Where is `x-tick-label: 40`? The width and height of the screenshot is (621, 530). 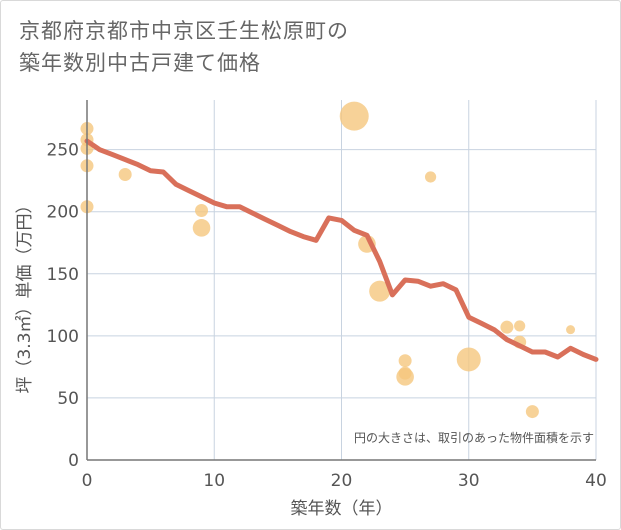 x-tick-label: 40 is located at coordinates (596, 481).